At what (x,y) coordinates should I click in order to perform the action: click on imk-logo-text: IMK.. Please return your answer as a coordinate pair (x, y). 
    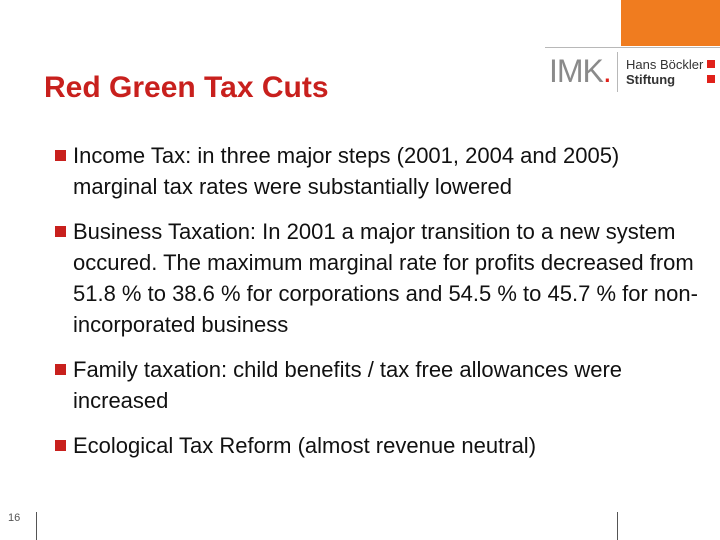
    Looking at the image, I should click on (580, 71).